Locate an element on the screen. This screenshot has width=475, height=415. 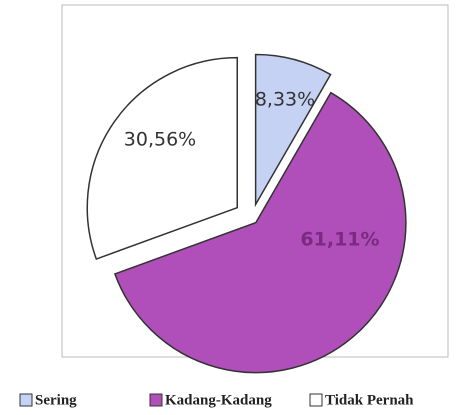
data-label: 61,11% is located at coordinates (339, 240).